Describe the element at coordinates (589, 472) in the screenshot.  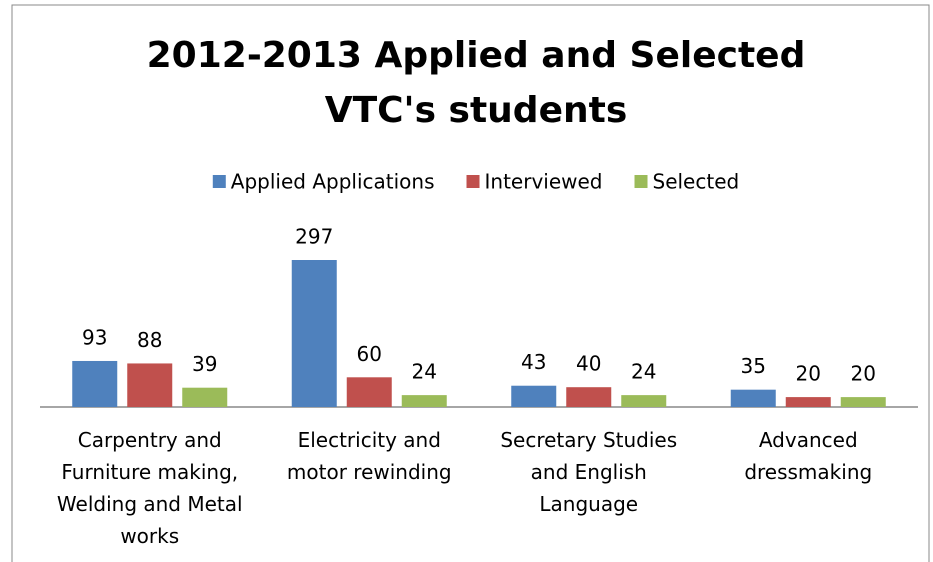
I see `x-tick-label: Secretary Studies and English Language` at that location.